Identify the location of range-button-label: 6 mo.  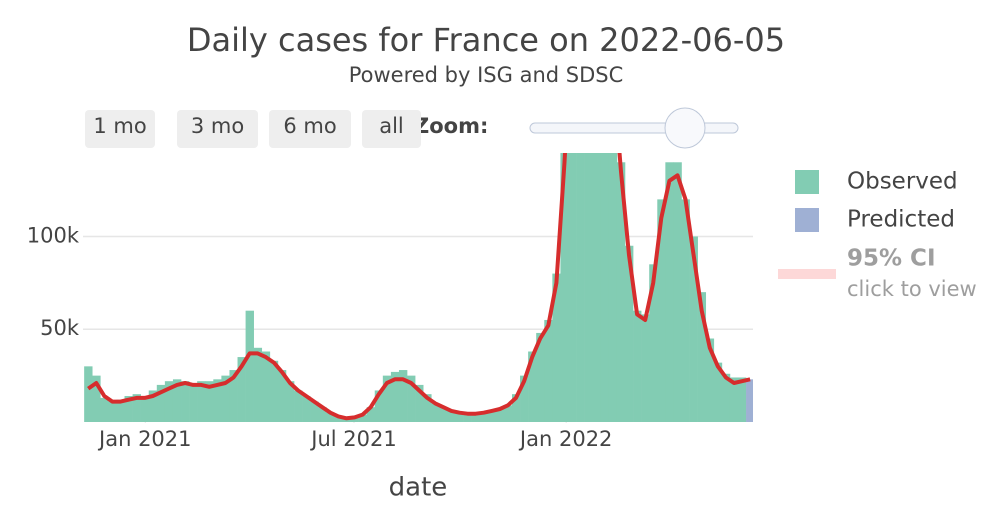
(309, 126).